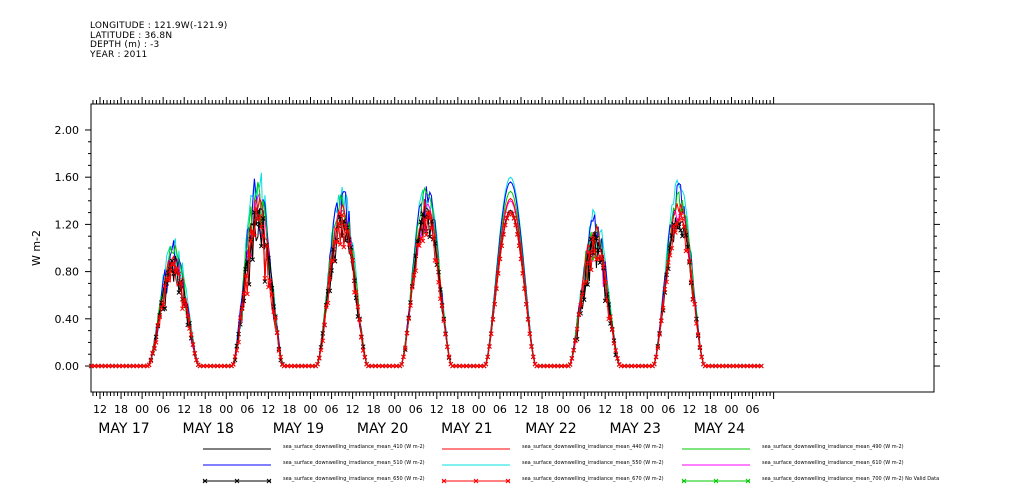 This screenshot has width=1009, height=504. Describe the element at coordinates (123, 429) in the screenshot. I see `day-label: MAY 17` at that location.